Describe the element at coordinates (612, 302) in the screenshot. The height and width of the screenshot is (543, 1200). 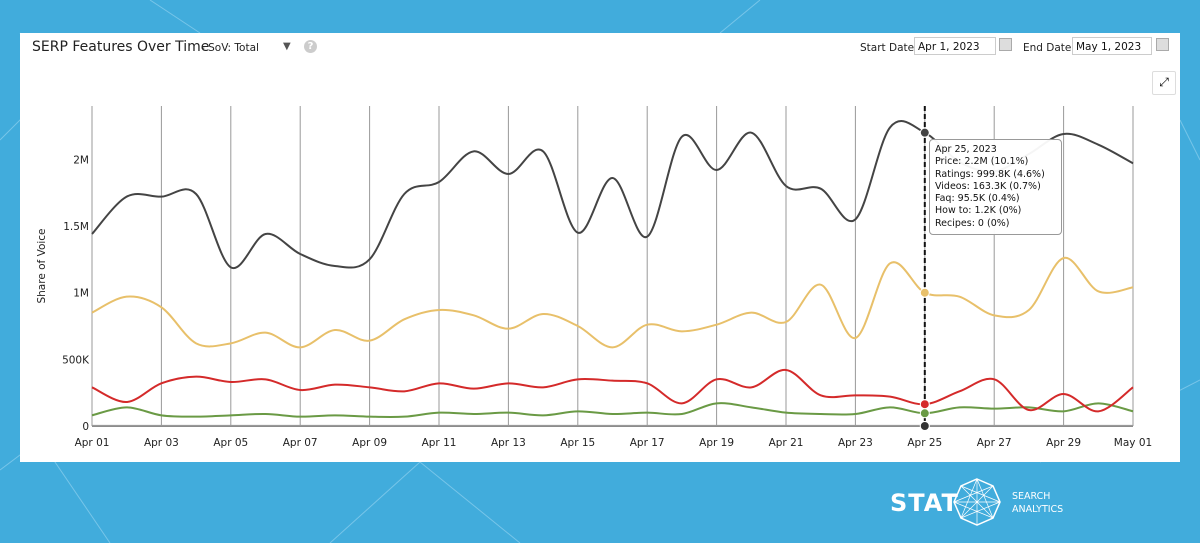
I see `series-line-ratings` at that location.